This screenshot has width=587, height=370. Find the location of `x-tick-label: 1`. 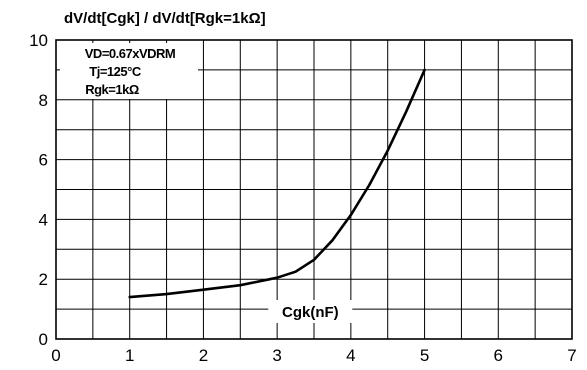

x-tick-label: 1 is located at coordinates (129, 355).